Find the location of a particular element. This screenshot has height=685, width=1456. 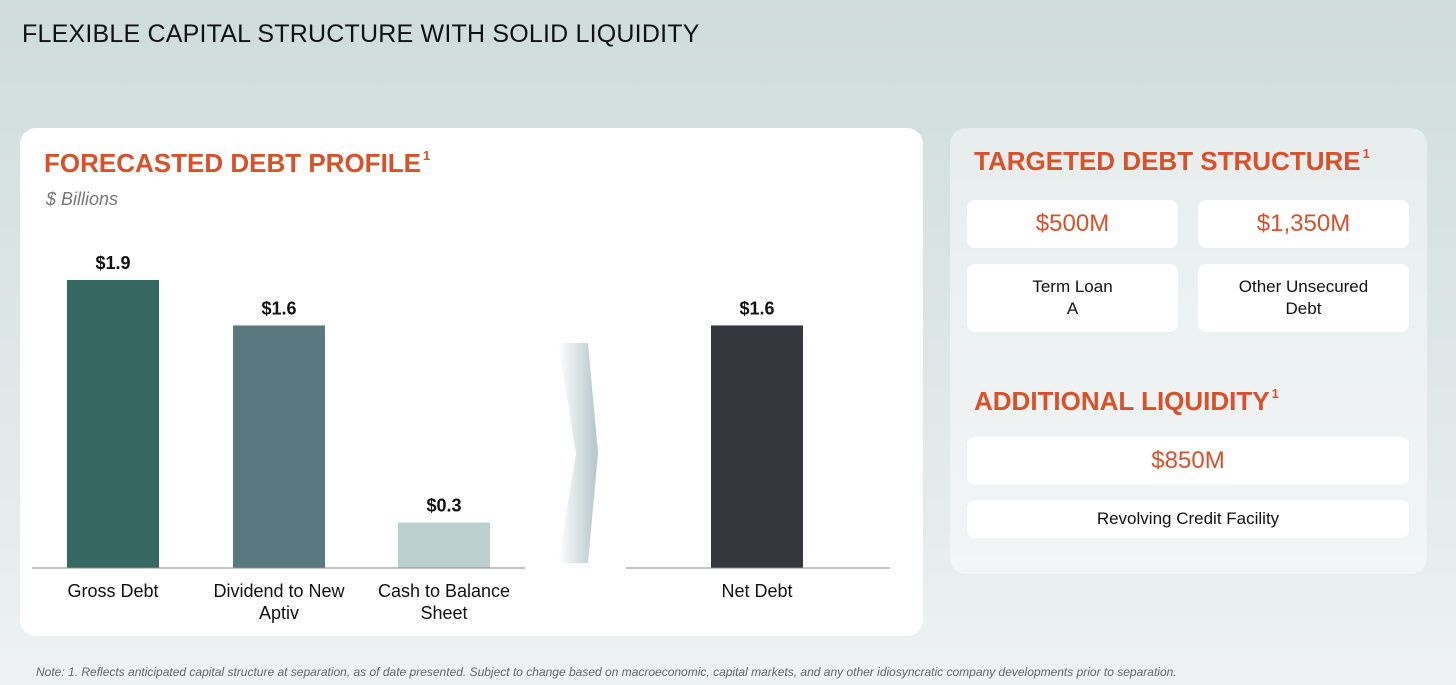

liquidity-title-text: ADDITIONAL LIQUIDITY is located at coordinates (1122, 401).